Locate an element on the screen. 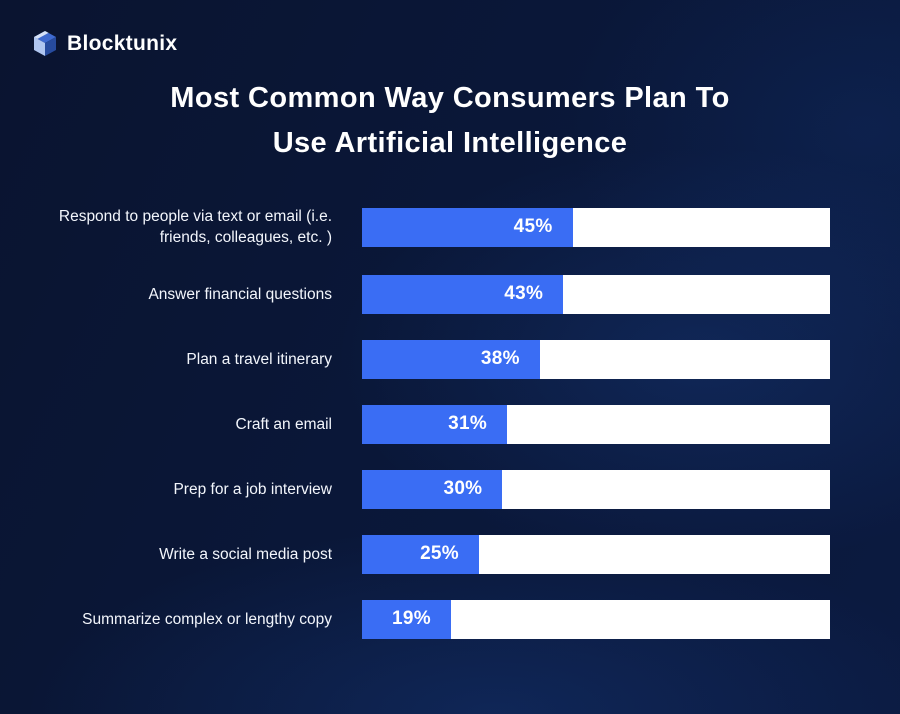 Image resolution: width=900 pixels, height=714 pixels. value-label: 43% is located at coordinates (524, 294).